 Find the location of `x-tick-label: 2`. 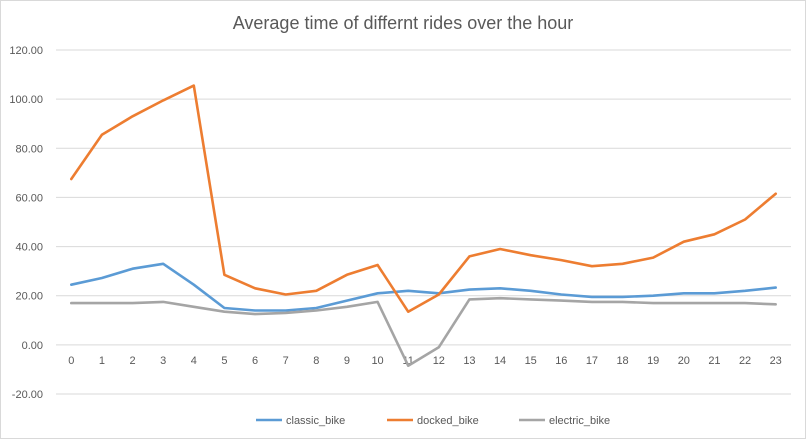

x-tick-label: 2 is located at coordinates (133, 361).